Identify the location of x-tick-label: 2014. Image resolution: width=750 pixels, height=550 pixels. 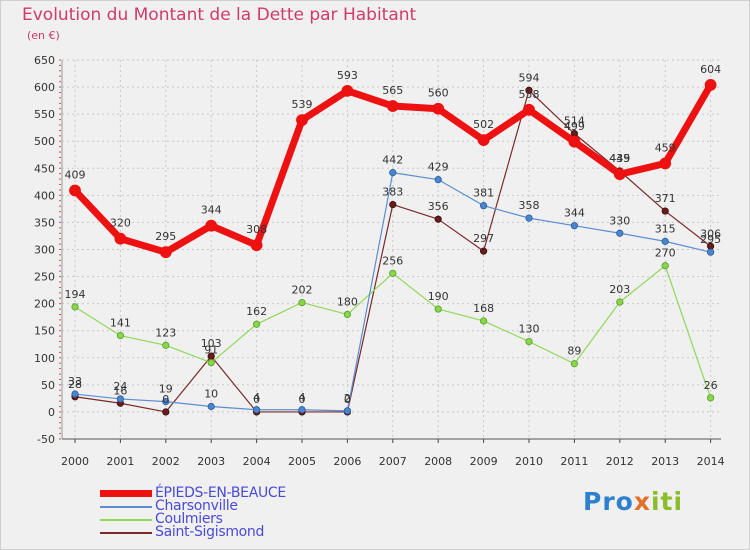
(711, 461).